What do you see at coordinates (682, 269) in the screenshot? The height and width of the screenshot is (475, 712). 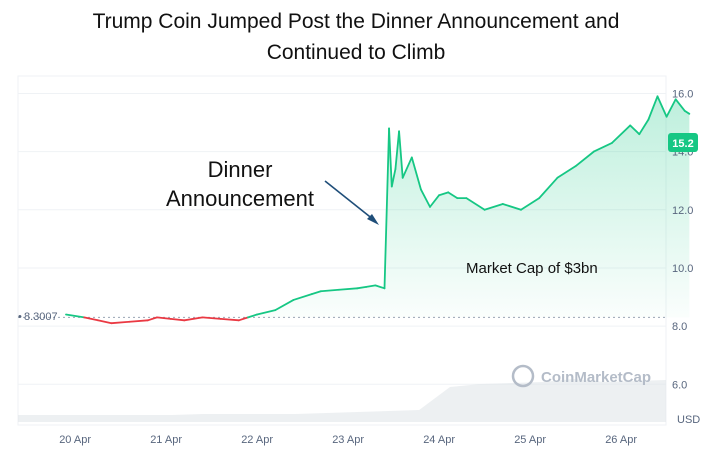 I see `y-tick-label: 10.0` at bounding box center [682, 269].